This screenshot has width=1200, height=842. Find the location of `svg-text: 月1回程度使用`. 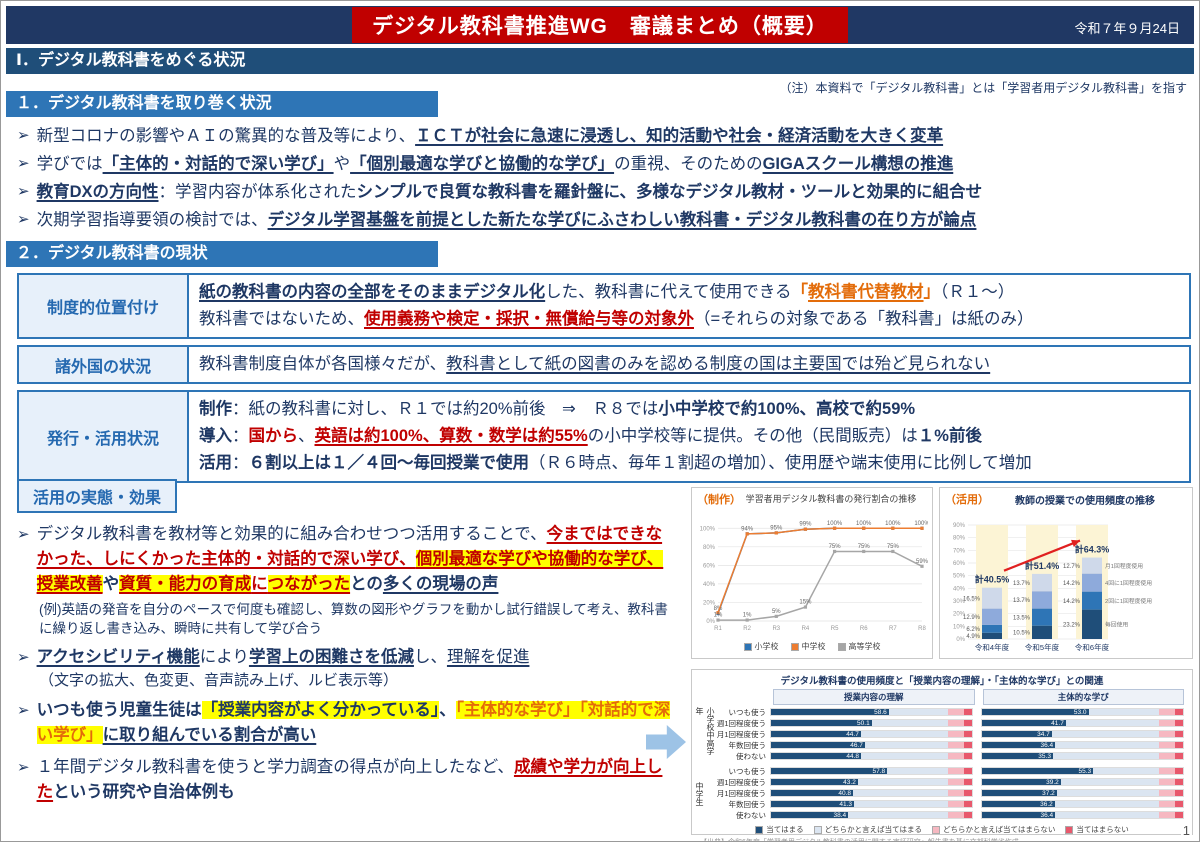

svg-text: 月1回程度使用 is located at coordinates (1124, 566).